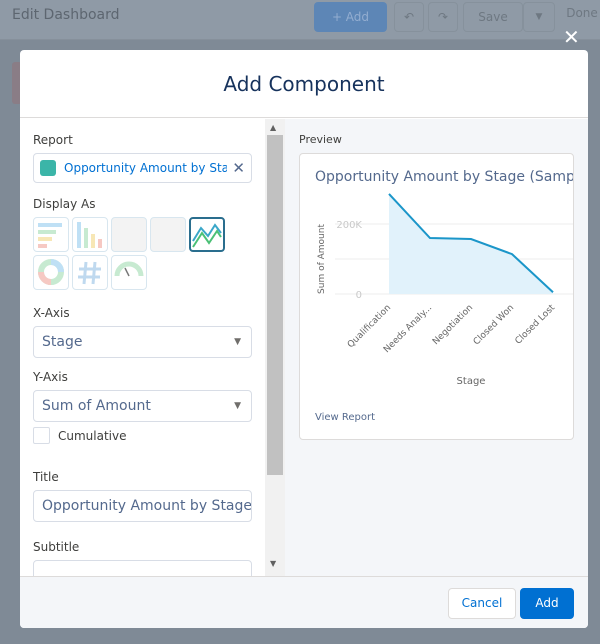 The height and width of the screenshot is (644, 600). What do you see at coordinates (64, 204) in the screenshot?
I see `display-as-label: Display As` at bounding box center [64, 204].